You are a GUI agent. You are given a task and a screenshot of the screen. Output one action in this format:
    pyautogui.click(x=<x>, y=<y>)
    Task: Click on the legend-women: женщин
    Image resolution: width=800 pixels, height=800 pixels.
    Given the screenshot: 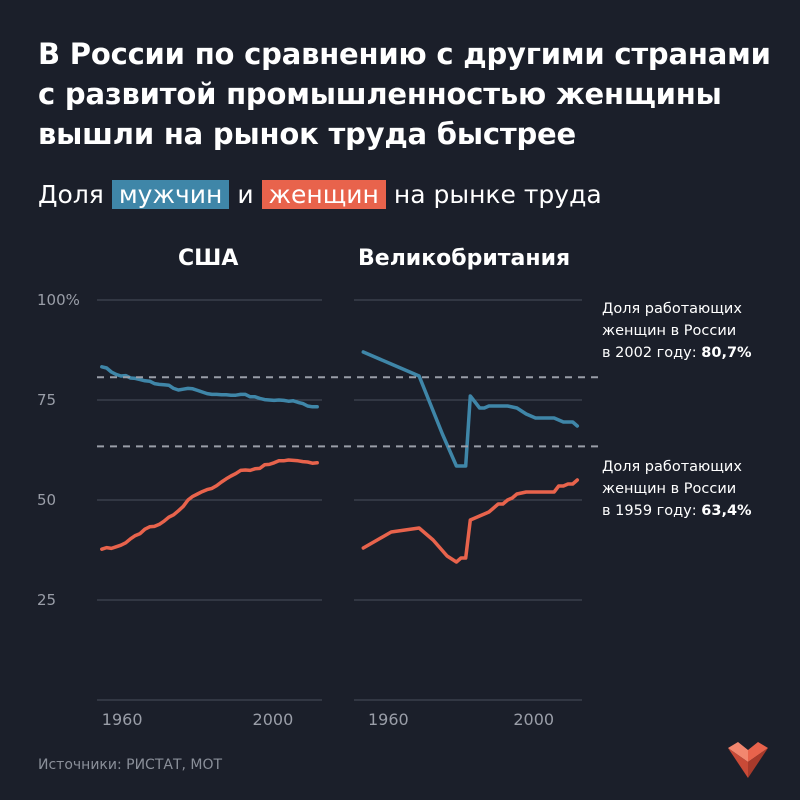 What is the action you would take?
    pyautogui.click(x=323, y=194)
    